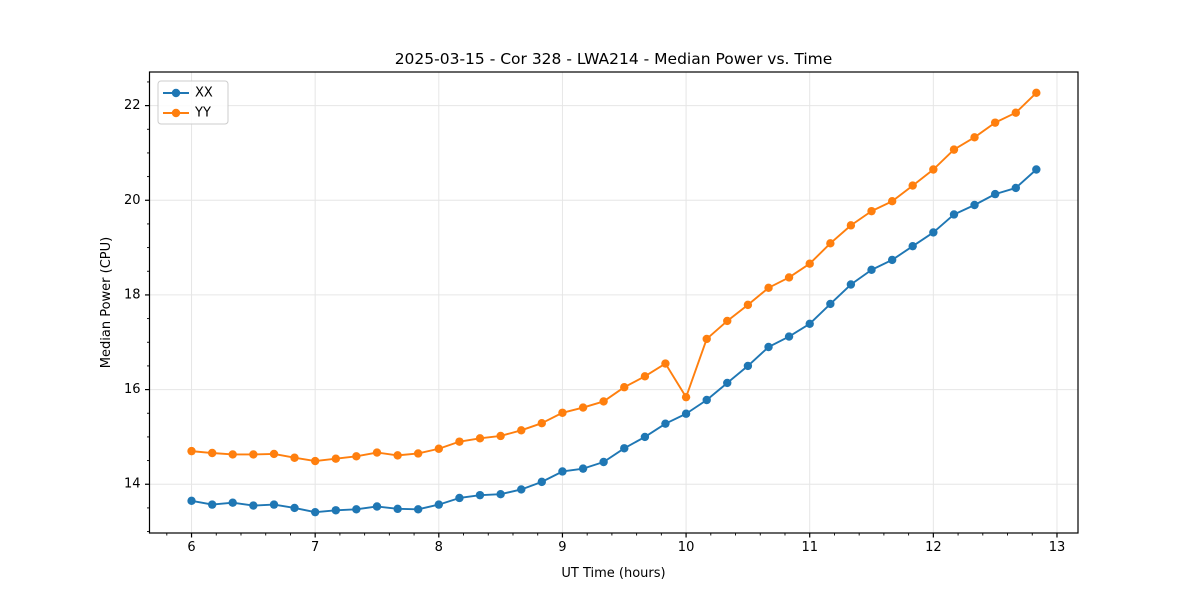 The image size is (1200, 600). Describe the element at coordinates (132, 484) in the screenshot. I see `y-tick-label: 14` at that location.